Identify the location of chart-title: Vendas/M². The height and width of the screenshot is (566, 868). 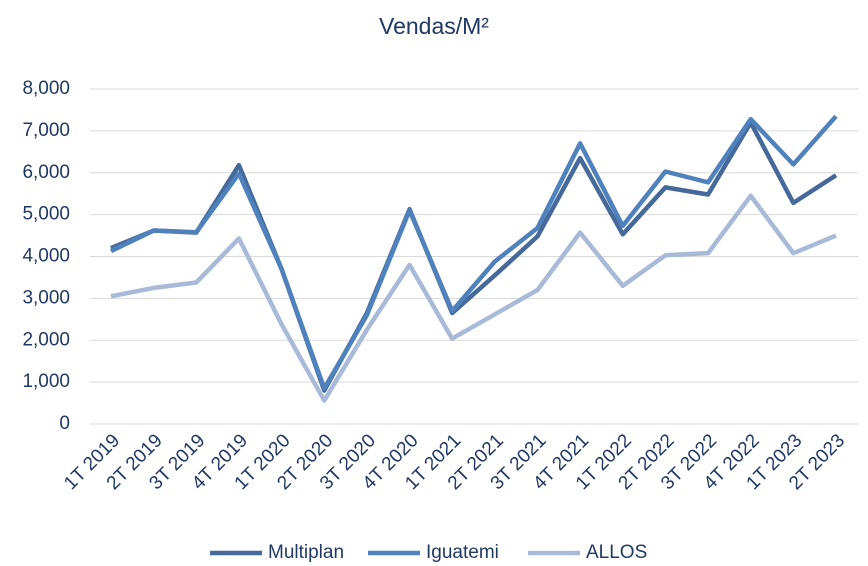
(434, 26).